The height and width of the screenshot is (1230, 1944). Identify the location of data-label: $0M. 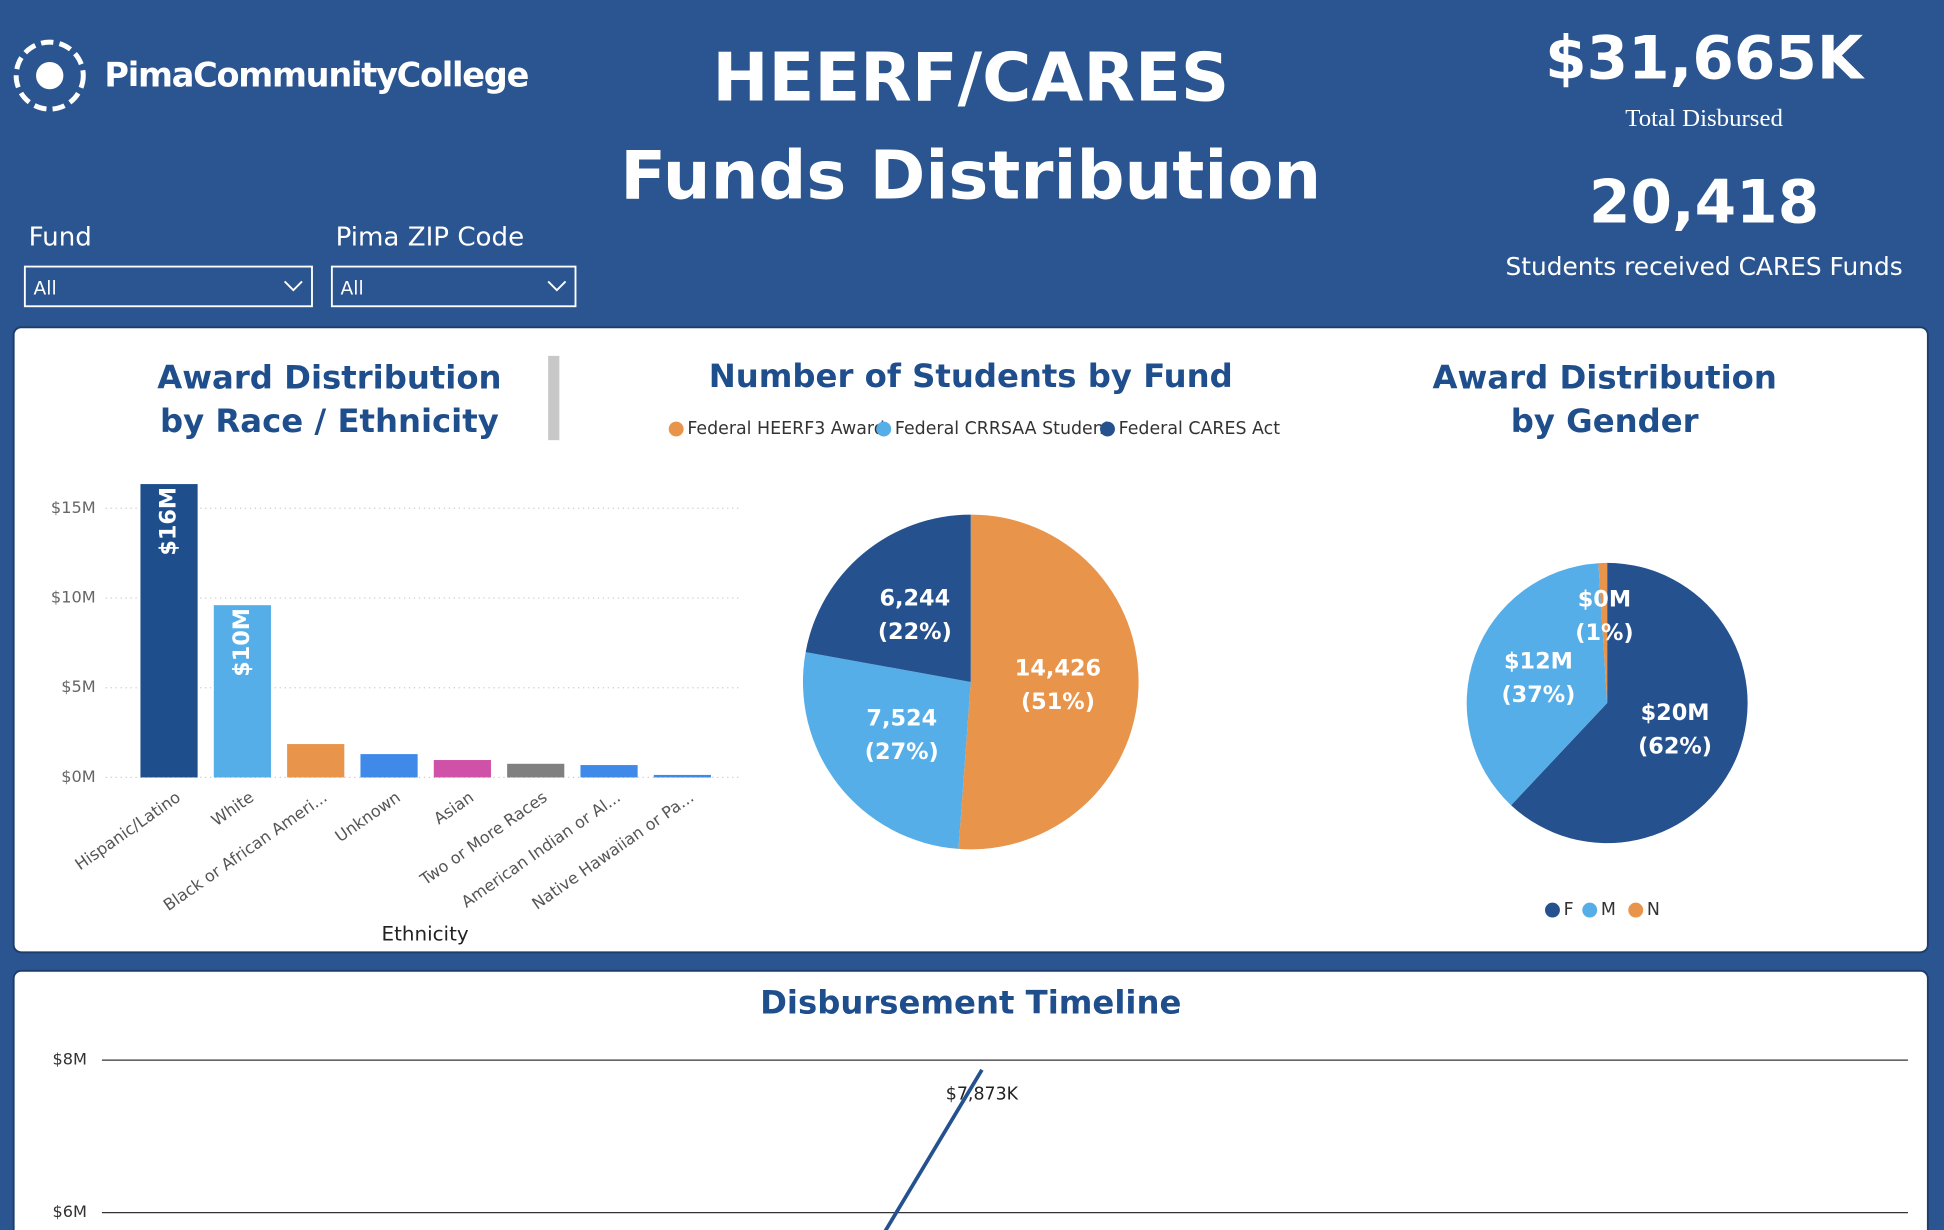
(1604, 600).